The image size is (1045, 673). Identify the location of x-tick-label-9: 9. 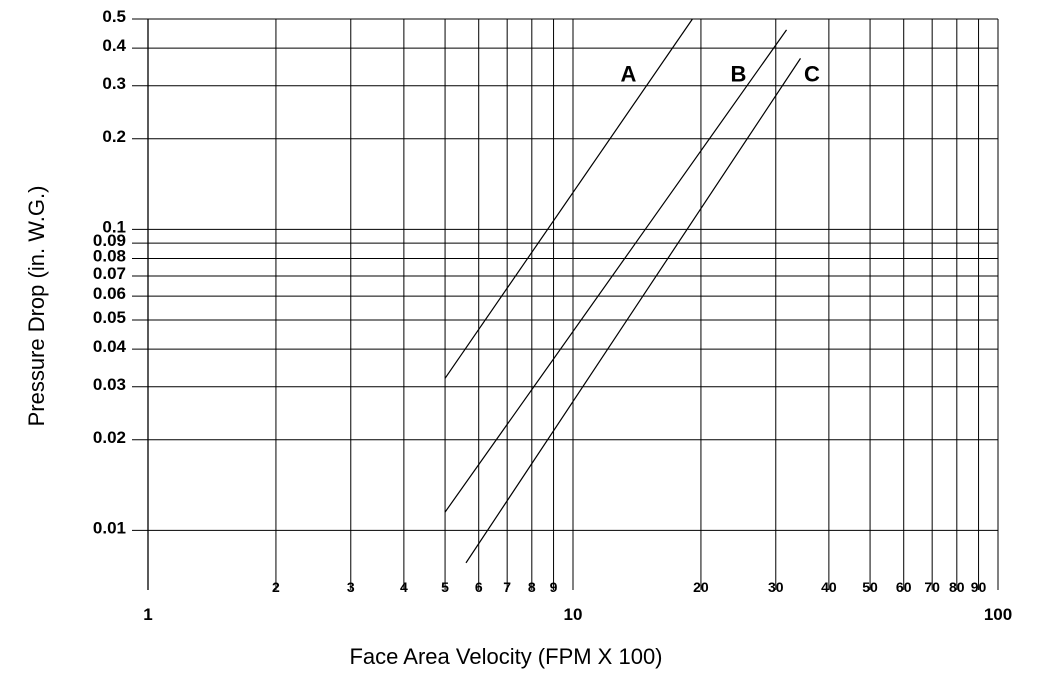
(554, 587).